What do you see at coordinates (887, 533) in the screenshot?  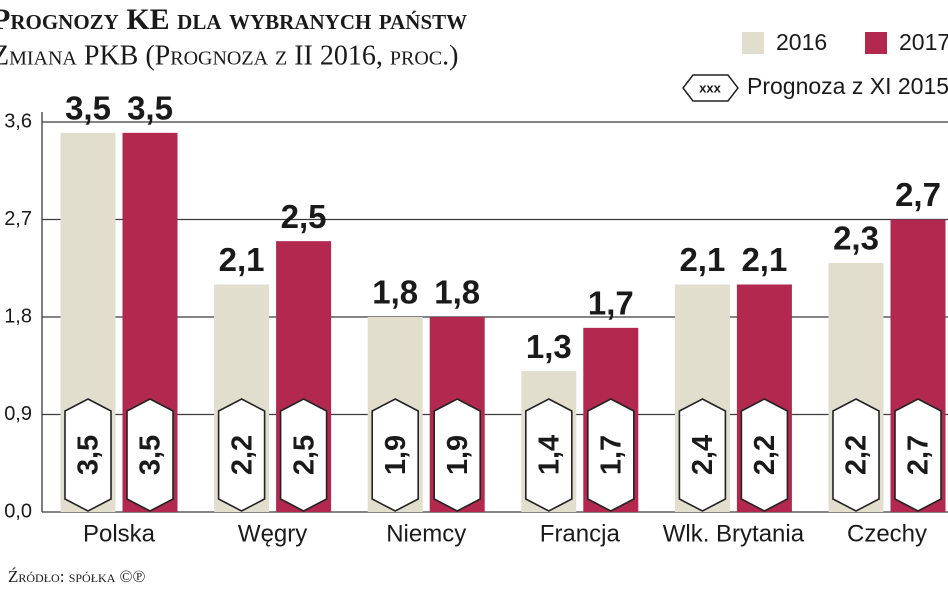 I see `x-tick-label: Czechy` at bounding box center [887, 533].